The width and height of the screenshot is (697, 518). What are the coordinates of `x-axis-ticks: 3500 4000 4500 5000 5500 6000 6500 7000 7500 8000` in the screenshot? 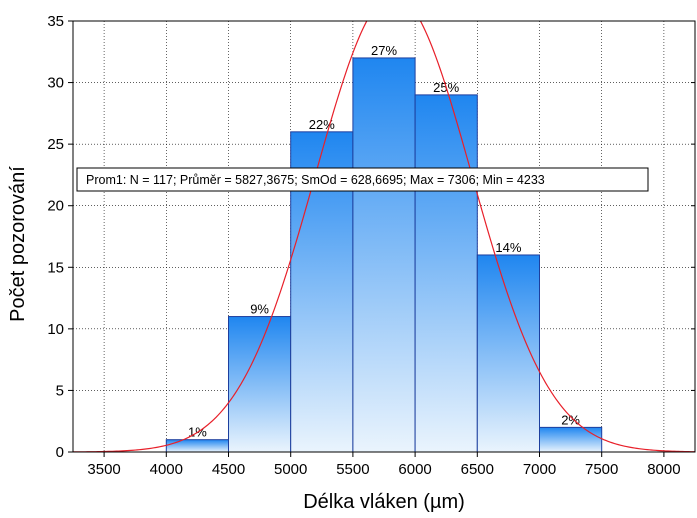 It's located at (384, 465).